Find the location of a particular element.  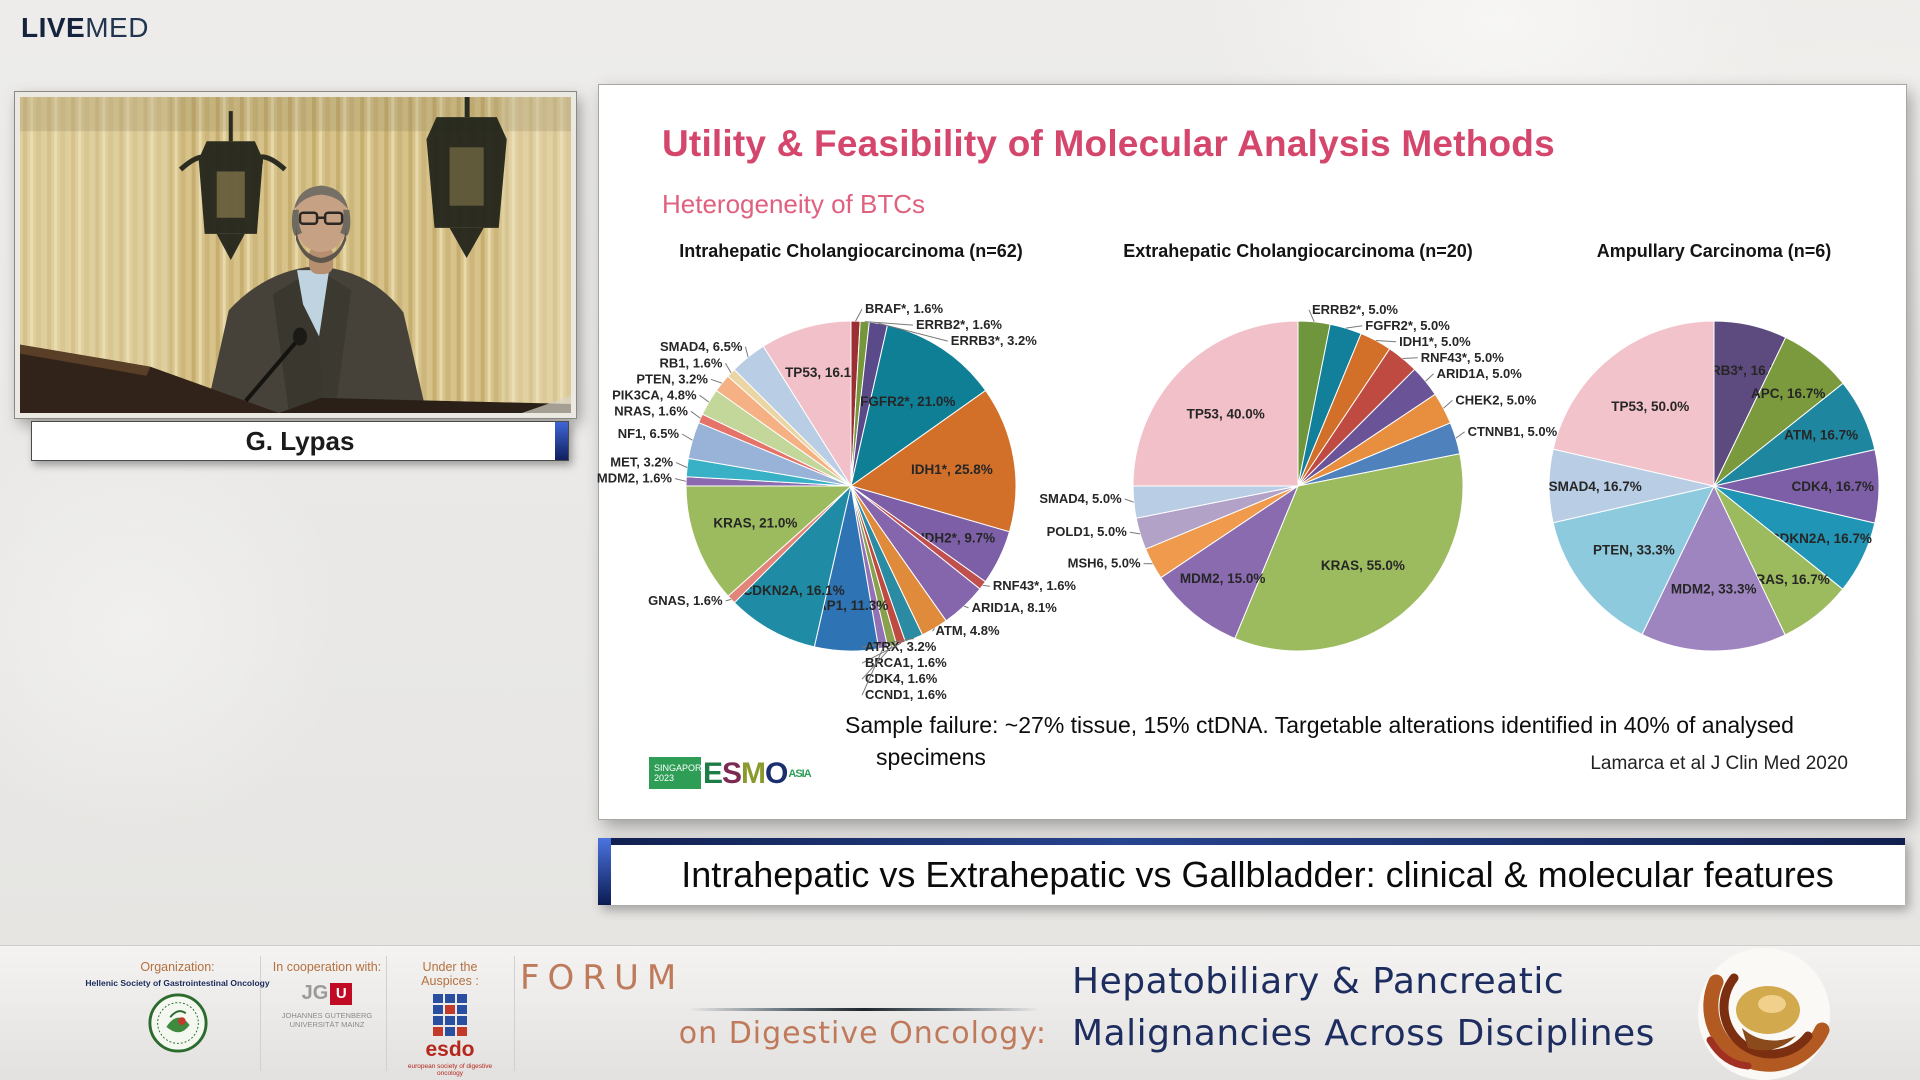

pie-slice-MDM2 is located at coordinates (1230, 562).